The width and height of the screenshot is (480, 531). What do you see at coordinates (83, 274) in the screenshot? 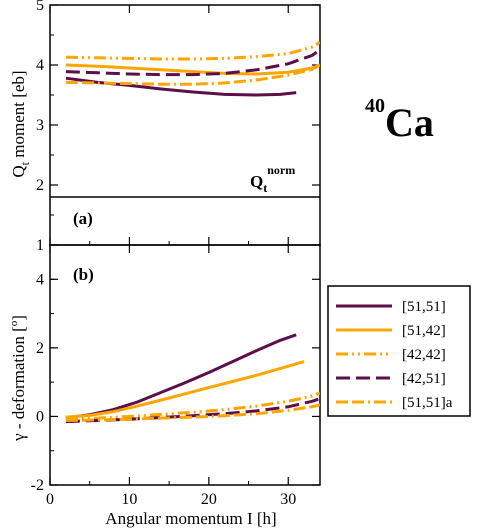
I see `panel-b-label: (b)` at bounding box center [83, 274].